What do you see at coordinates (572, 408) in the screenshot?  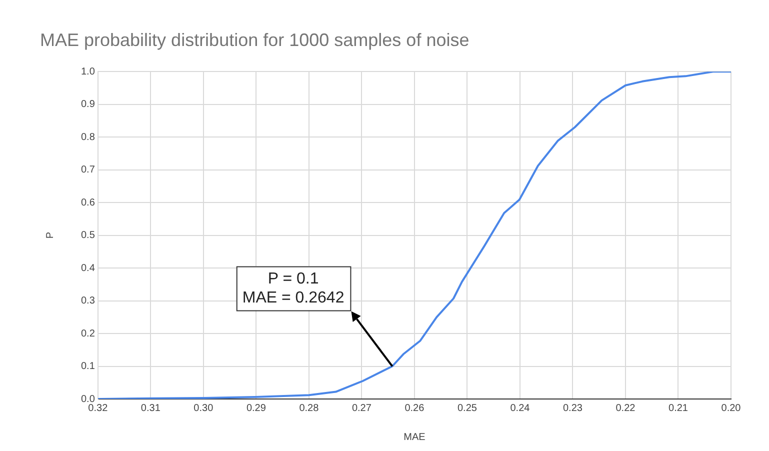 I see `x-tick-label: 0.23` at bounding box center [572, 408].